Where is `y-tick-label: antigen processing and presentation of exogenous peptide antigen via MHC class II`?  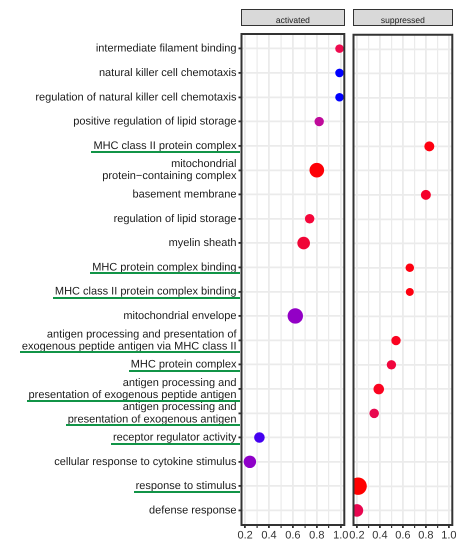
y-tick-label: antigen processing and presentation of exogenous peptide antigen via MHC class II is located at coordinates (130, 340).